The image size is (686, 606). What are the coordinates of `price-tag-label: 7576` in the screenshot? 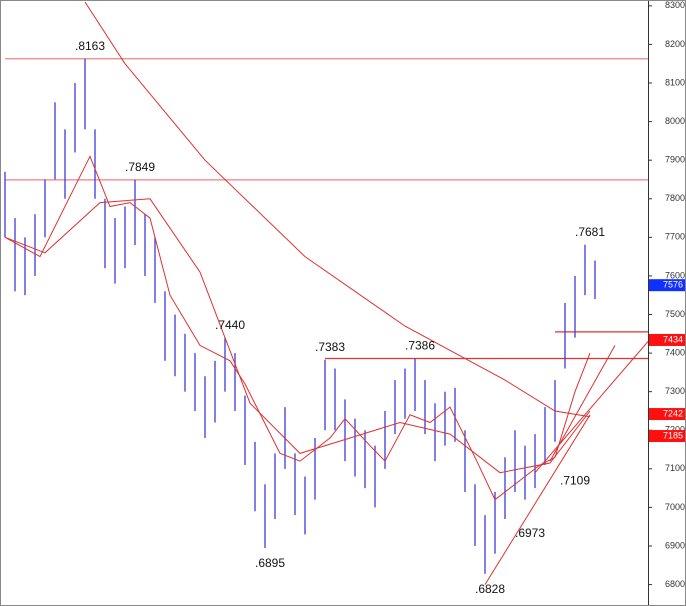 It's located at (673, 285).